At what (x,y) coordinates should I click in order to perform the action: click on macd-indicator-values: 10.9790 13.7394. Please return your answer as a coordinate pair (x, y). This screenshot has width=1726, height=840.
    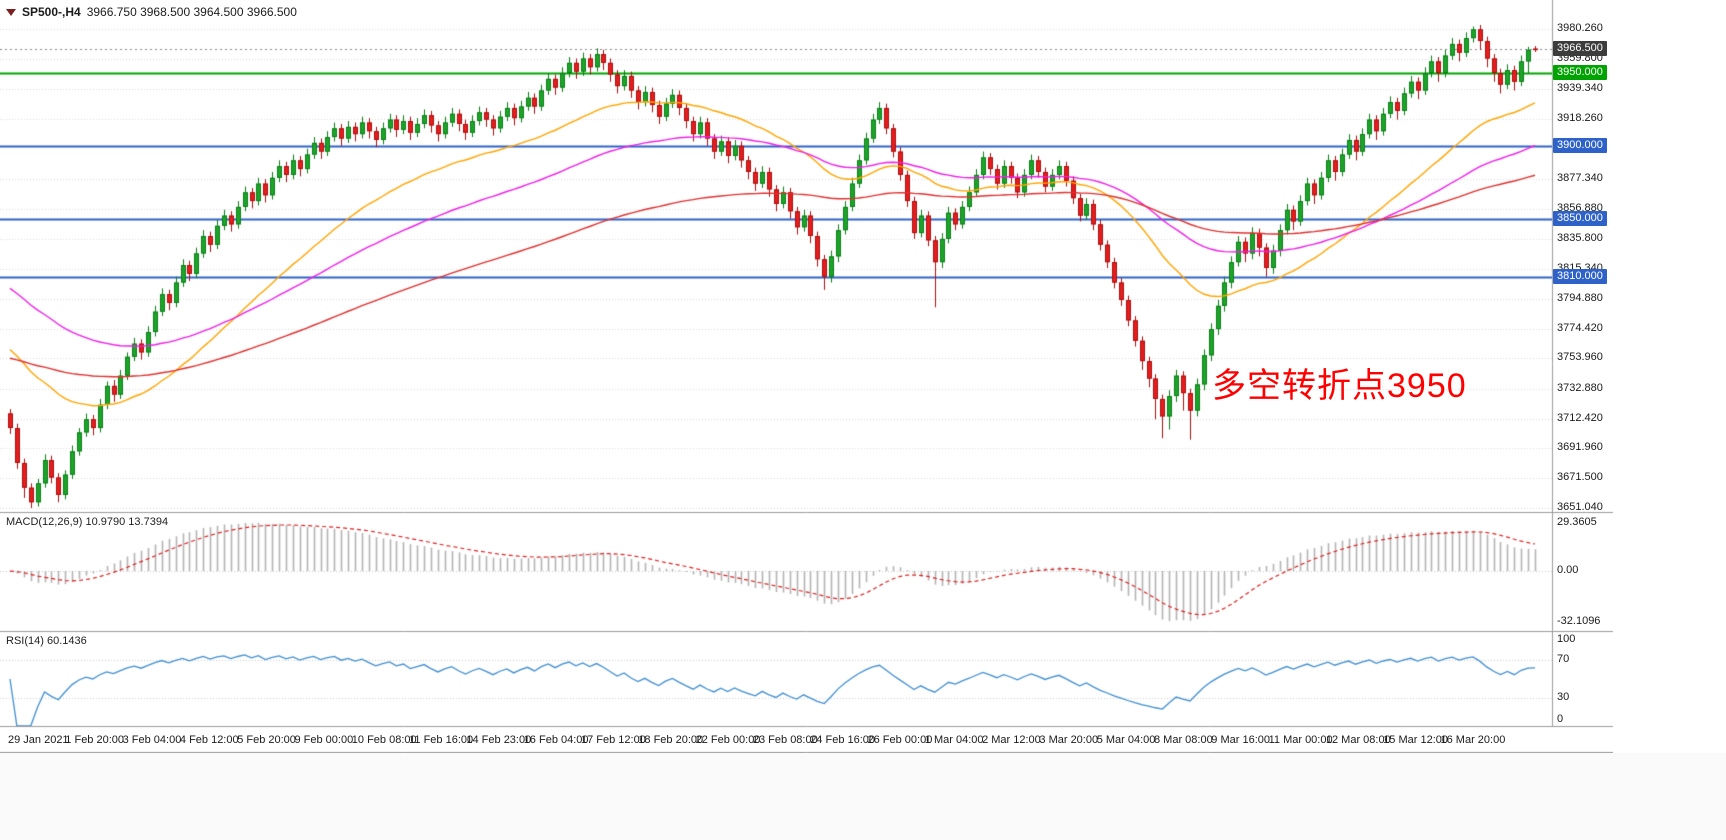
    Looking at the image, I should click on (127, 522).